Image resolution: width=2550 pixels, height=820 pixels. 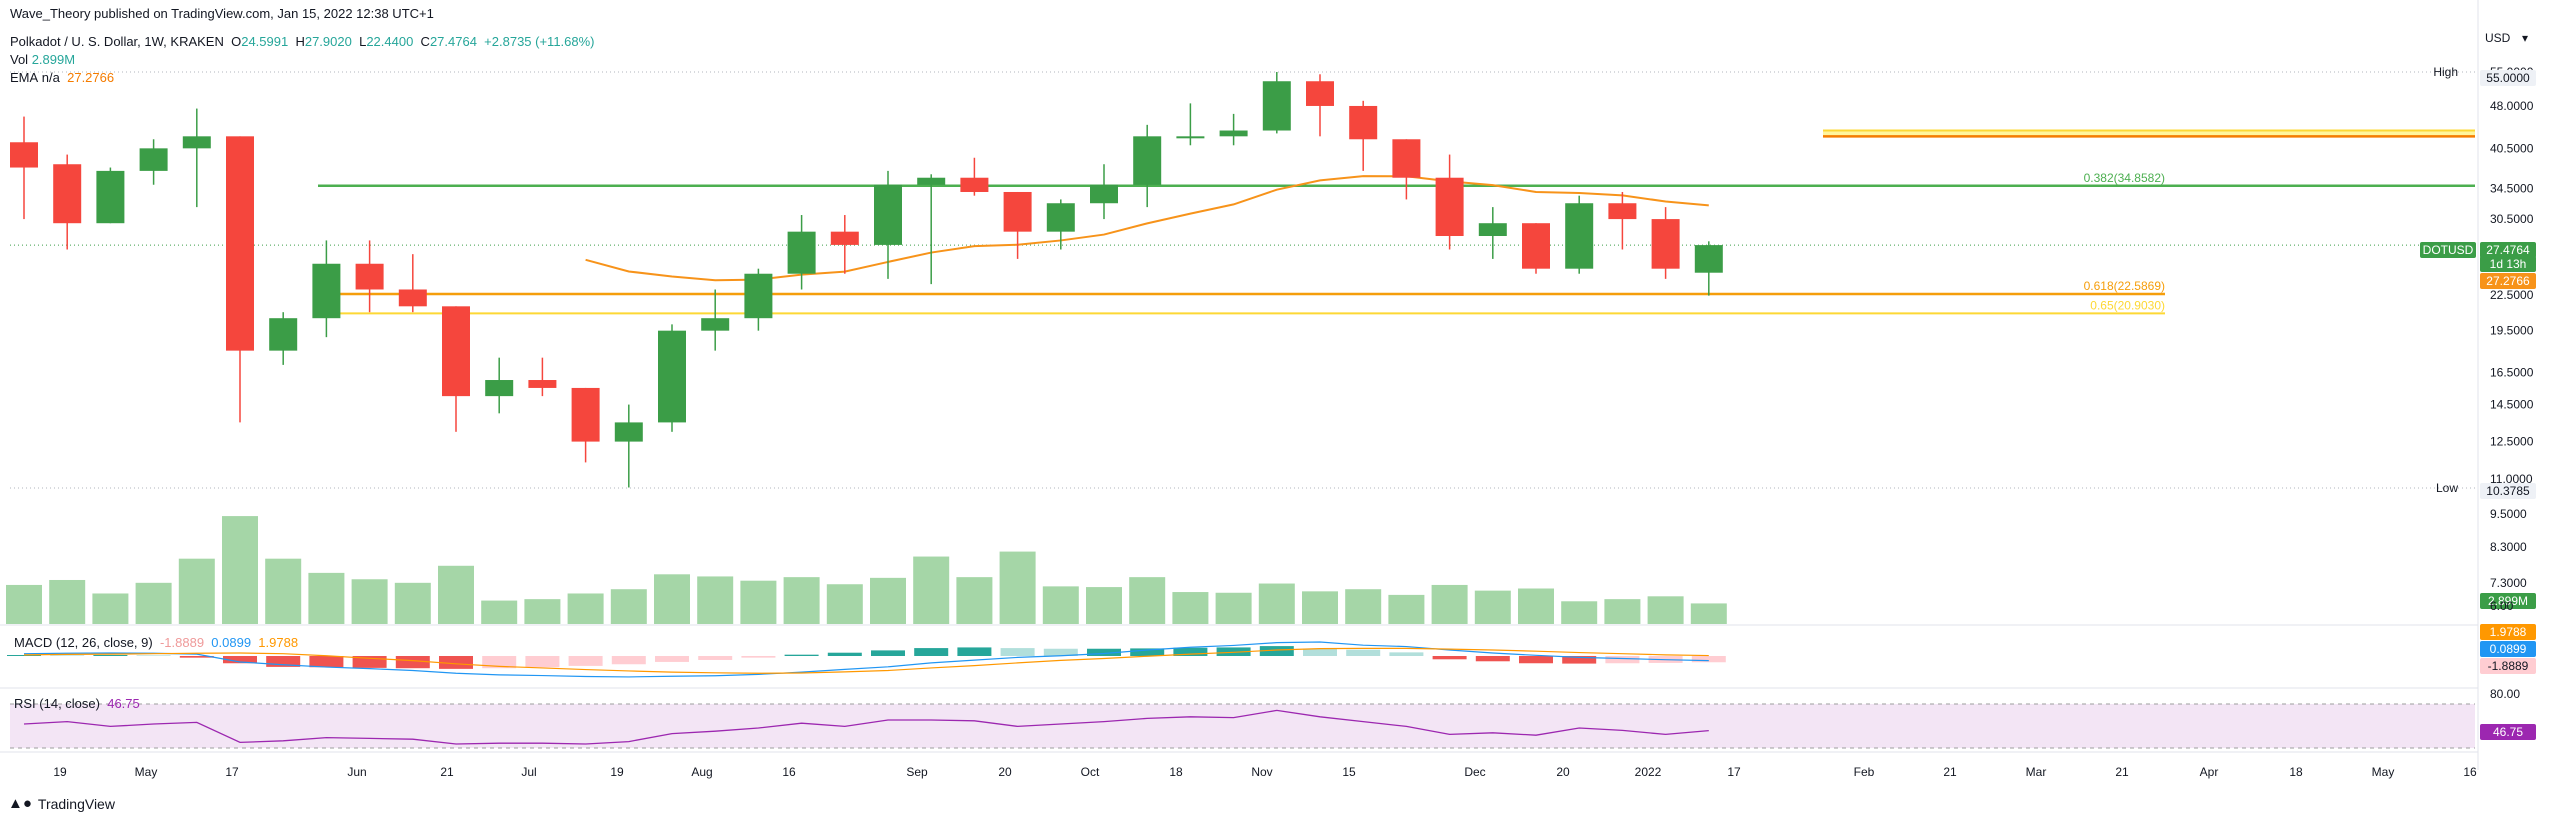 What do you see at coordinates (231, 642) in the screenshot?
I see `macd-line-value: 0.0899` at bounding box center [231, 642].